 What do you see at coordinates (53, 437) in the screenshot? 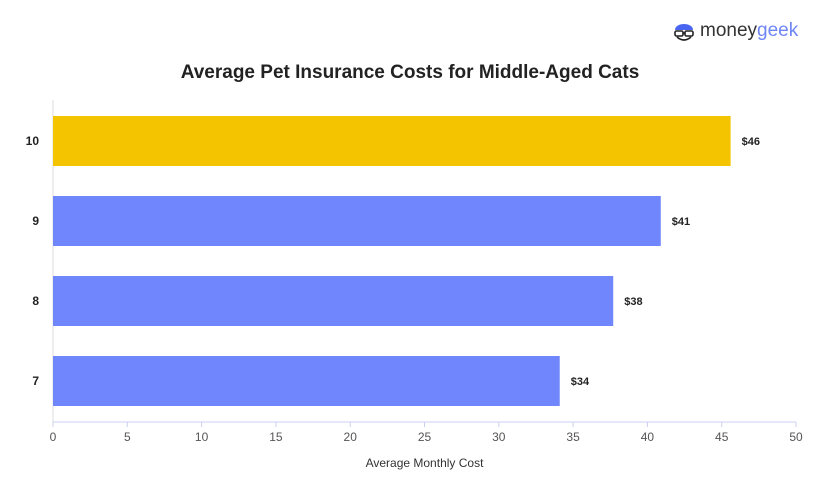
I see `x-tick-label: 0` at bounding box center [53, 437].